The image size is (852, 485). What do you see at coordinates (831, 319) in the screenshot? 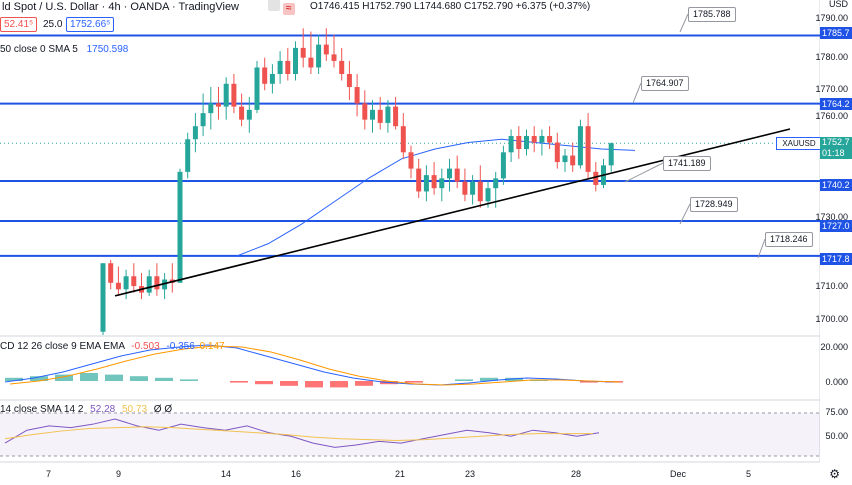
I see `tick-label: 1700.00` at bounding box center [831, 319].